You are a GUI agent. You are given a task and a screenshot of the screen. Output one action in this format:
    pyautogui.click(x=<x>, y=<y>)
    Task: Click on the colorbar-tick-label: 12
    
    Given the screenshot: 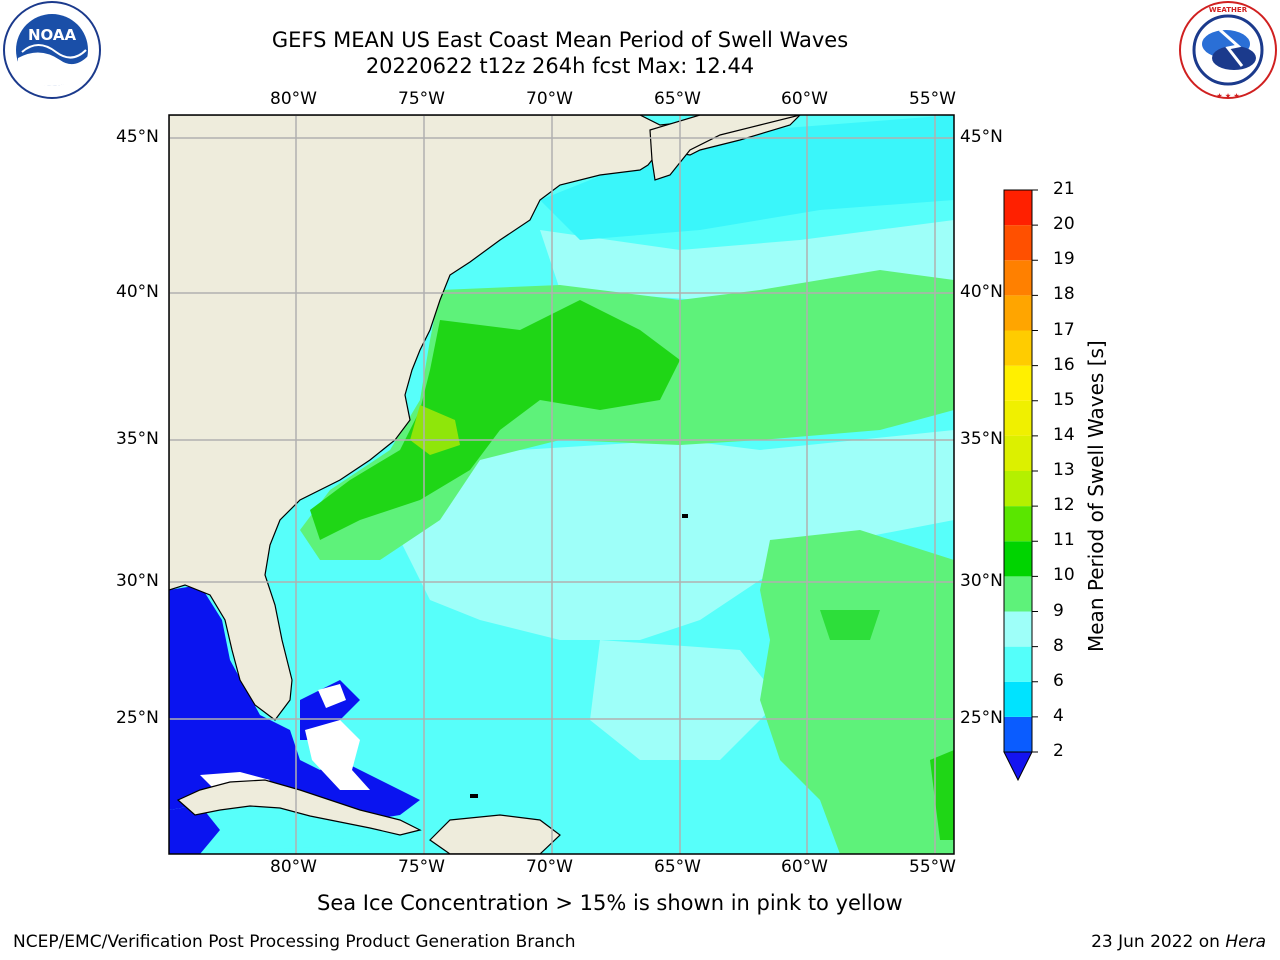 What is the action you would take?
    pyautogui.click(x=1064, y=505)
    